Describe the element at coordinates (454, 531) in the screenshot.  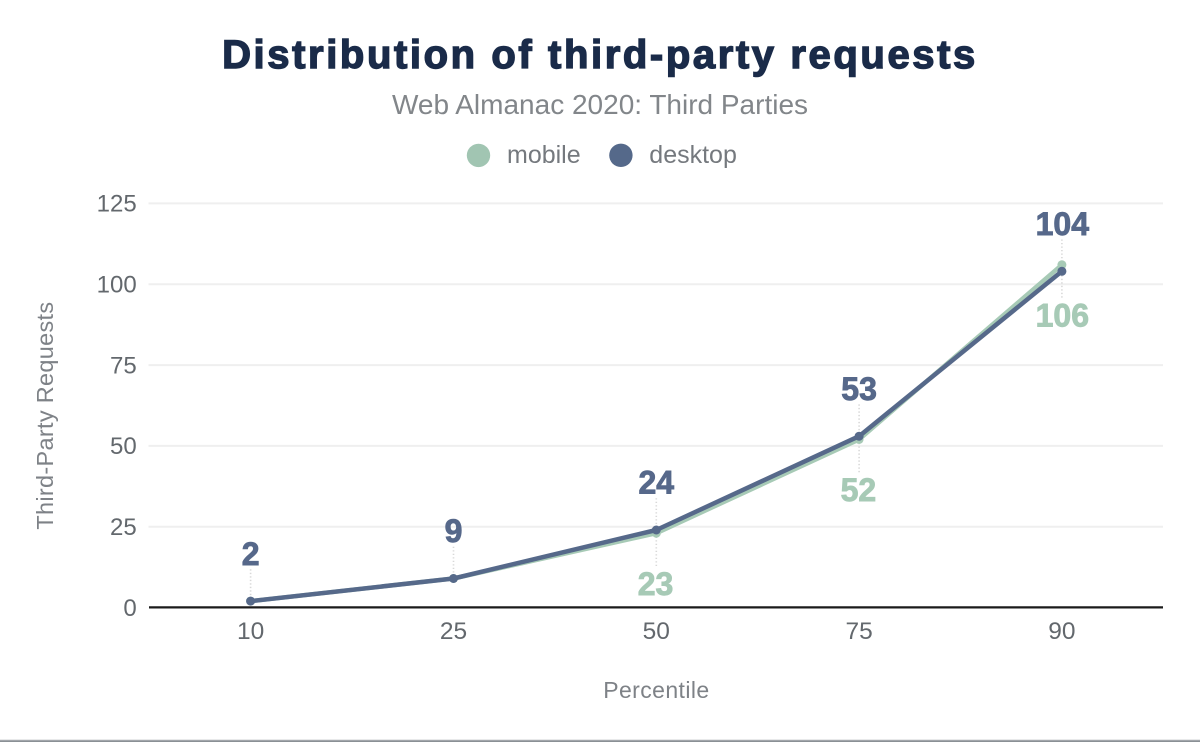
I see `svg-text: 9` at that location.